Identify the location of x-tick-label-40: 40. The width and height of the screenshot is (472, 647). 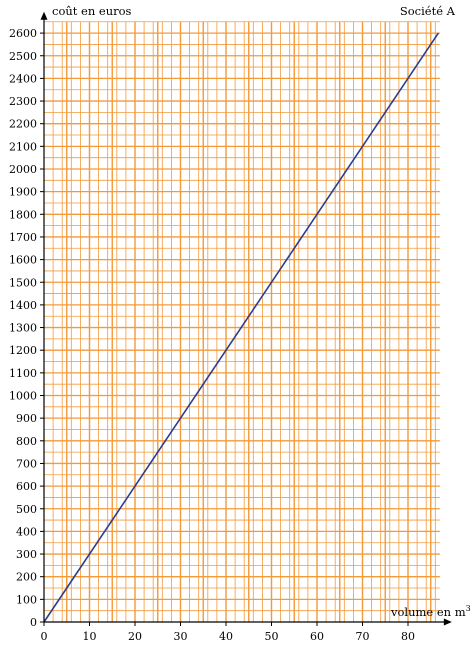
(226, 636).